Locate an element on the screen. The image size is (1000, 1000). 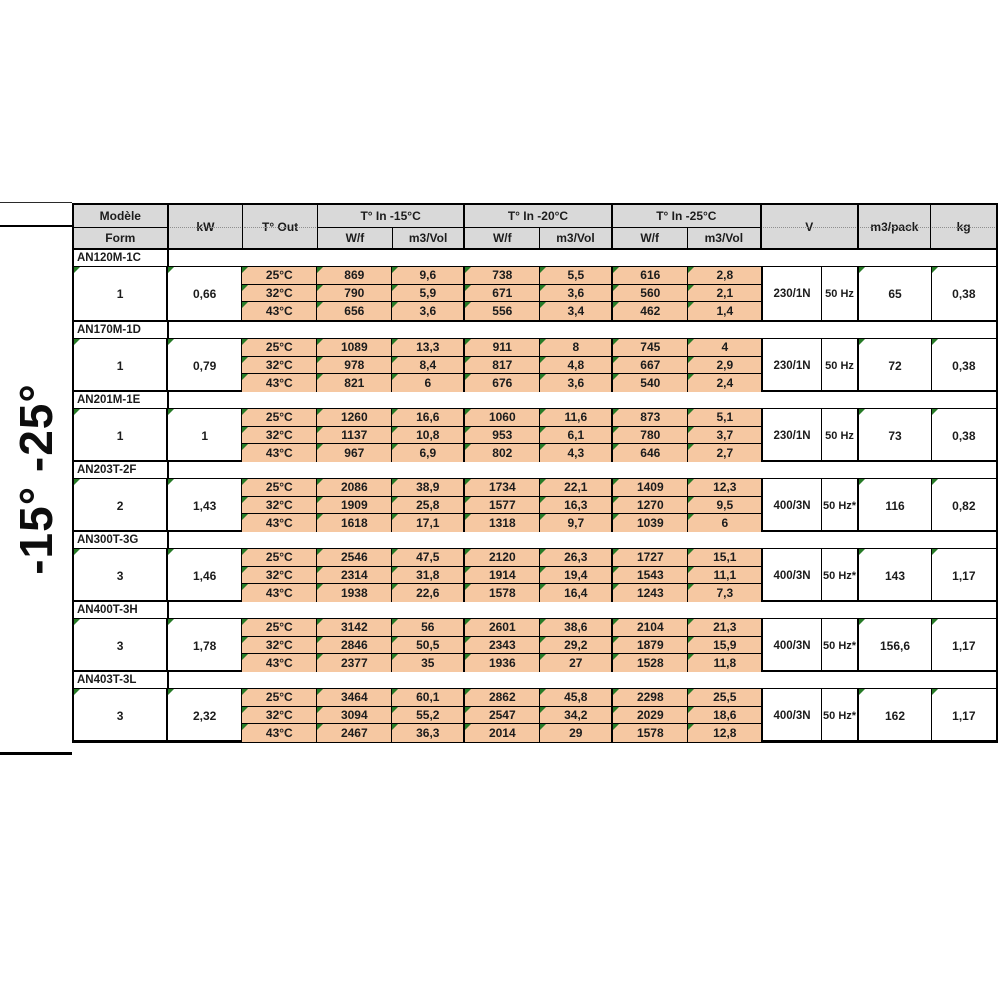
wf-20-cell: 671 is located at coordinates (503, 293).